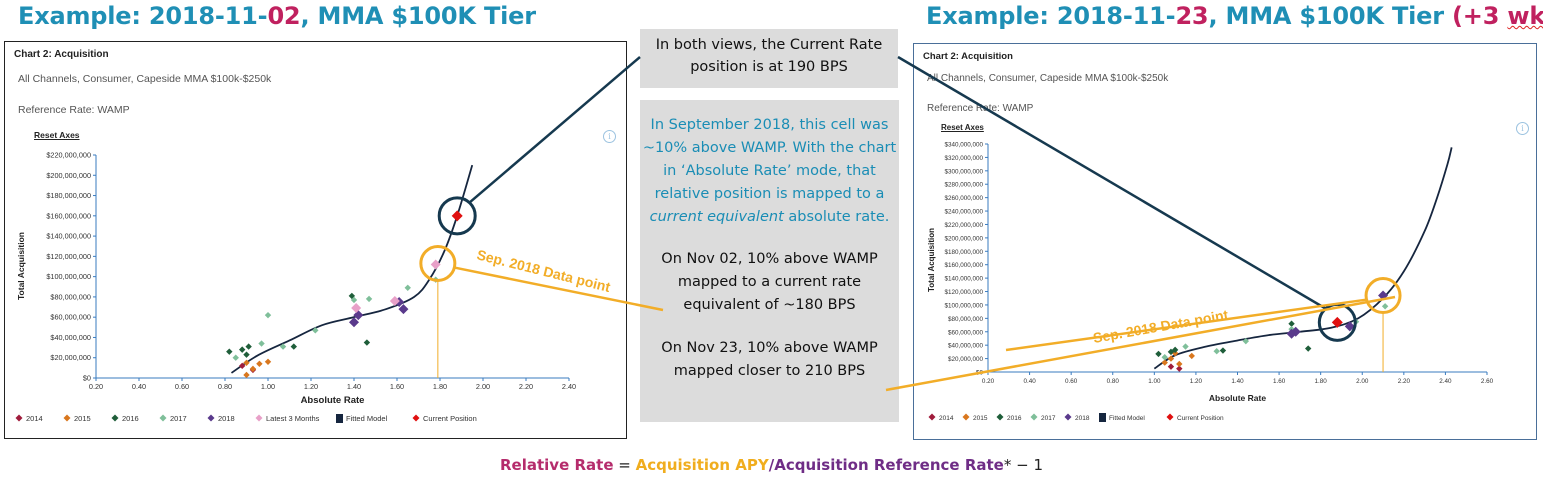  Describe the element at coordinates (1237, 398) in the screenshot. I see `chart2-x-axis-label: Absolute Rate` at that location.